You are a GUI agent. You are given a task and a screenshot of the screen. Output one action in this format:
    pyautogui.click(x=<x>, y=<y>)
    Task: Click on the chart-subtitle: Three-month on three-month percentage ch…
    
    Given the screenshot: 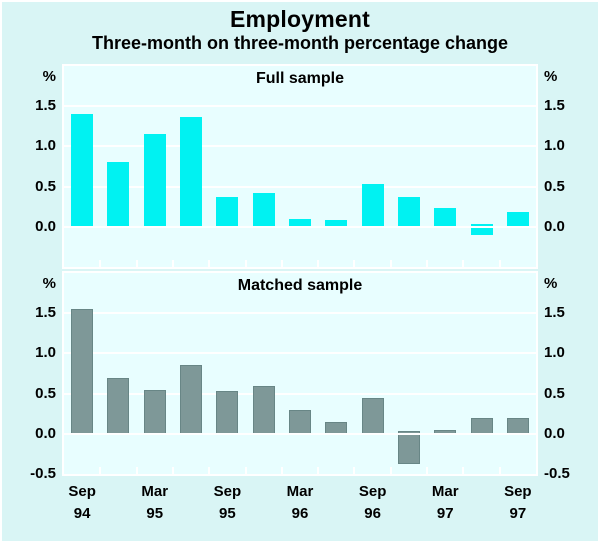 What is the action you would take?
    pyautogui.click(x=300, y=43)
    